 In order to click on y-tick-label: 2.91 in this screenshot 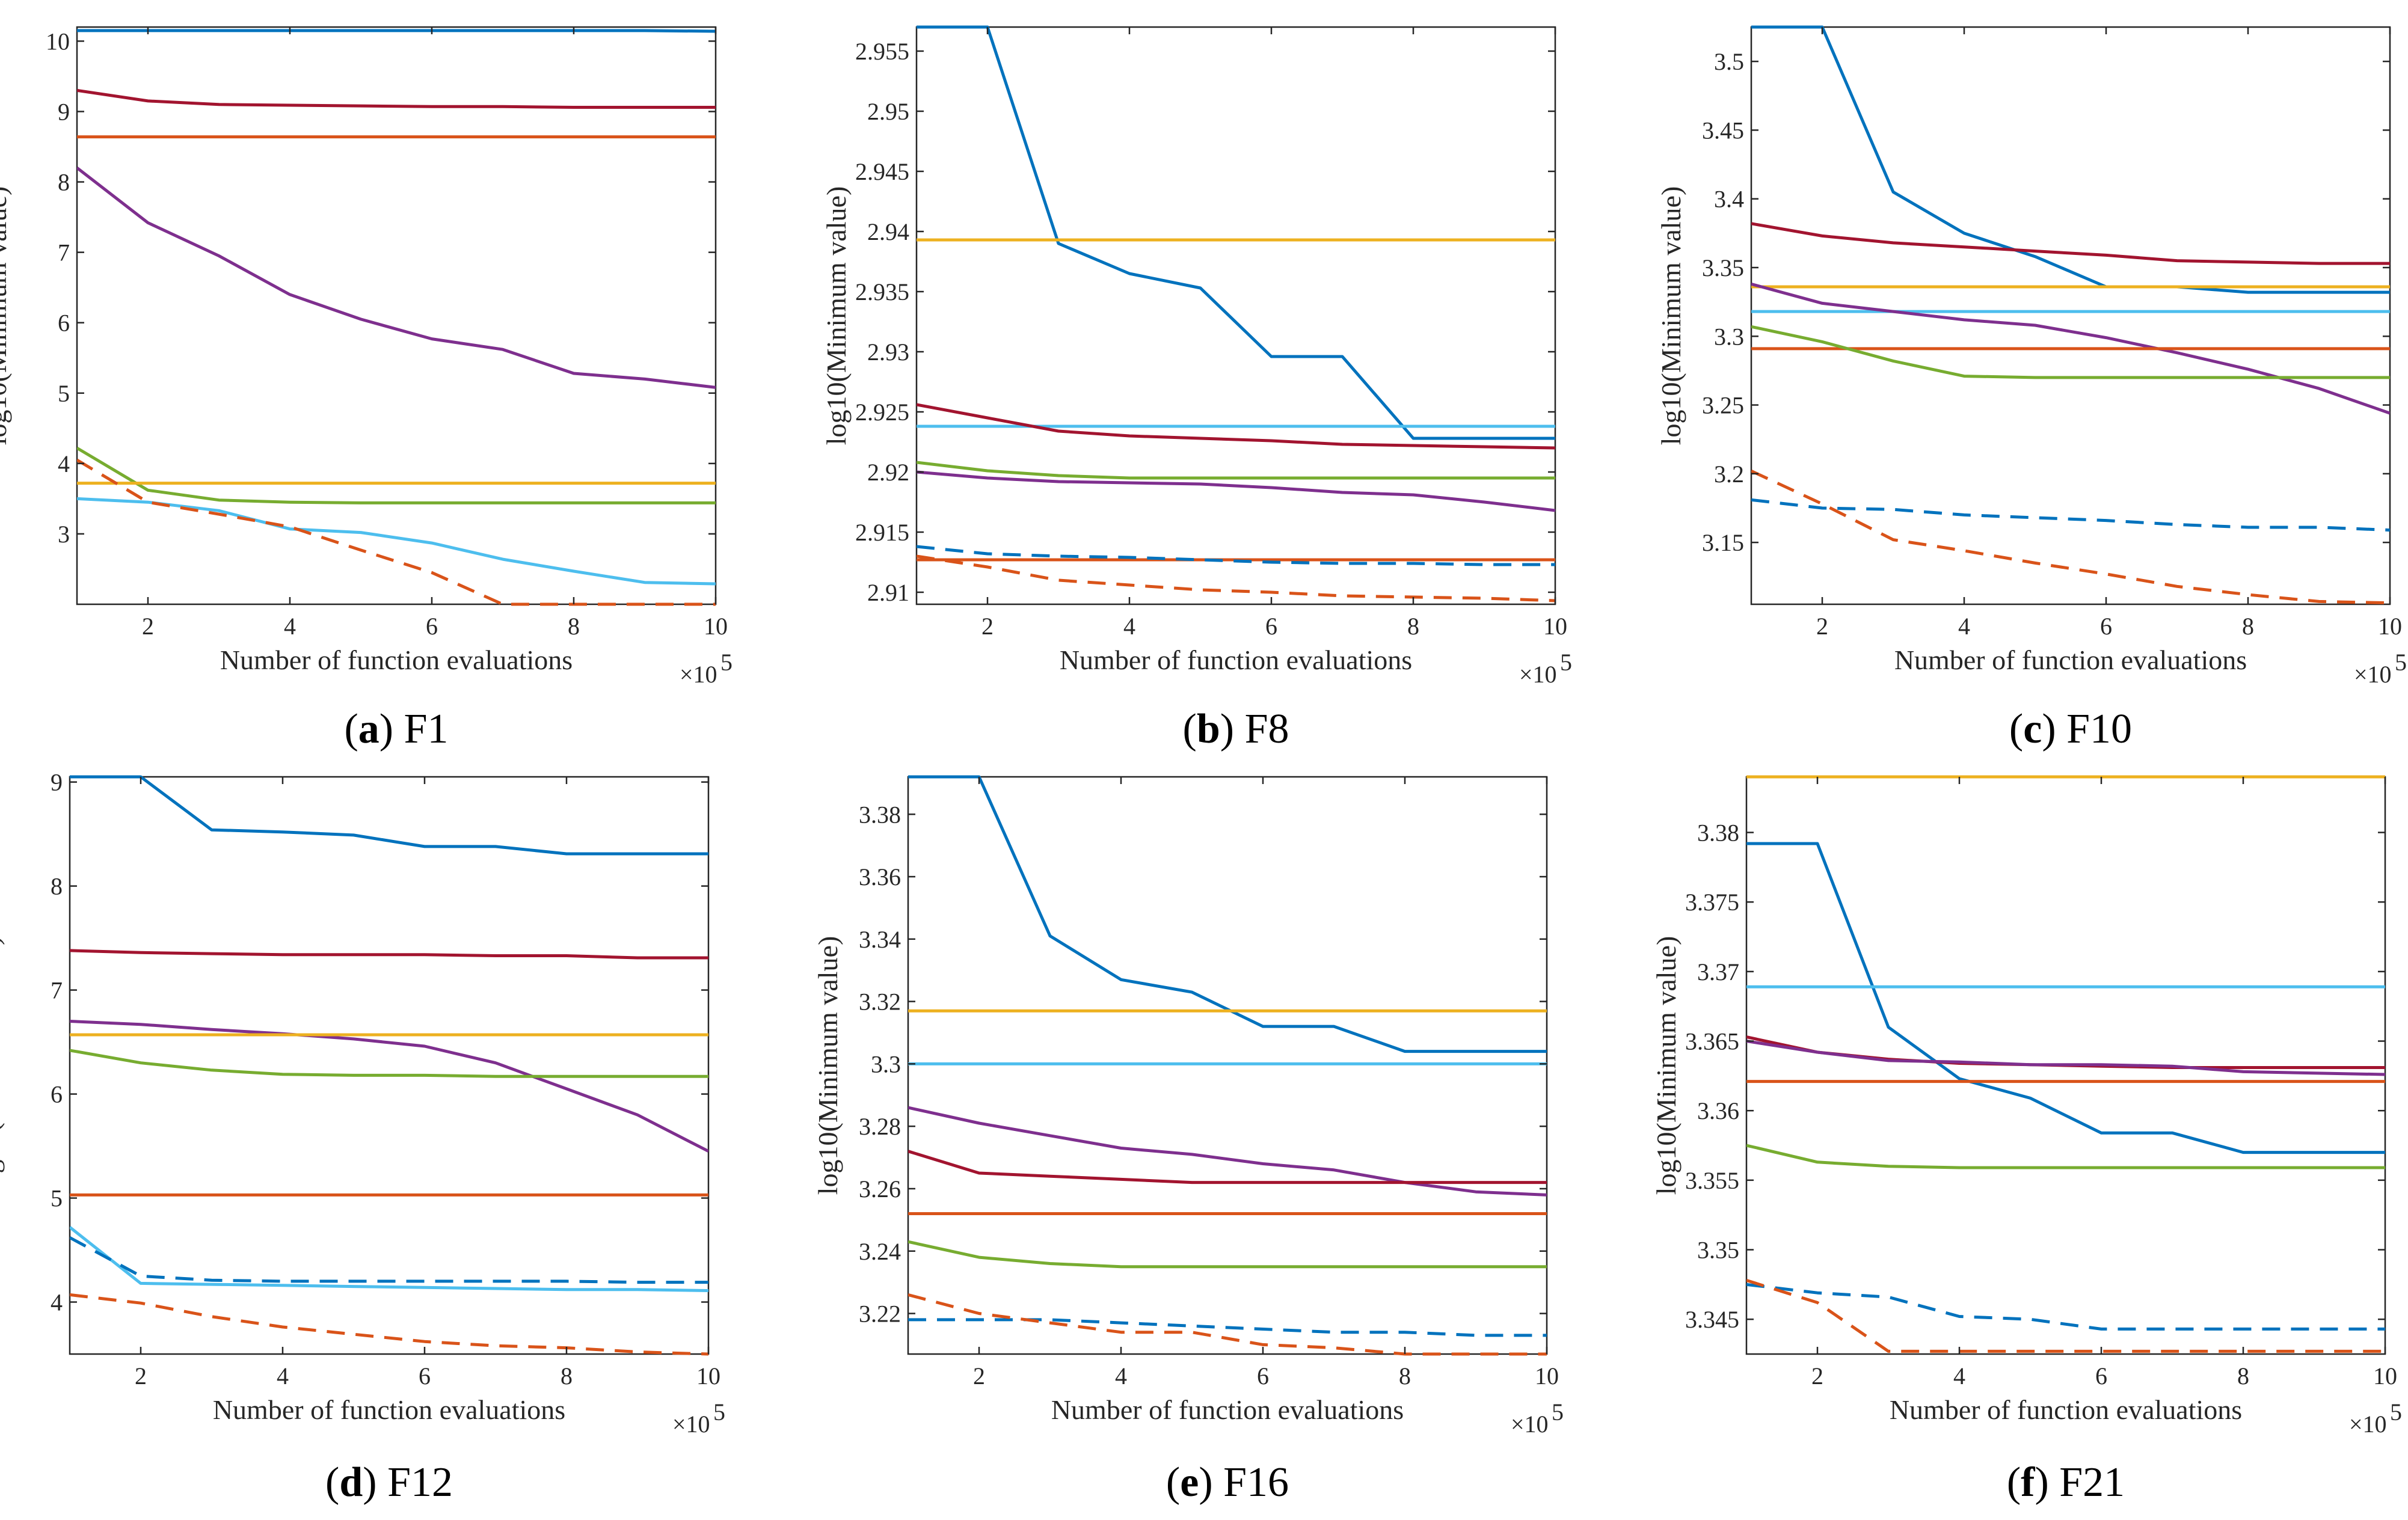, I will do `click(888, 592)`.